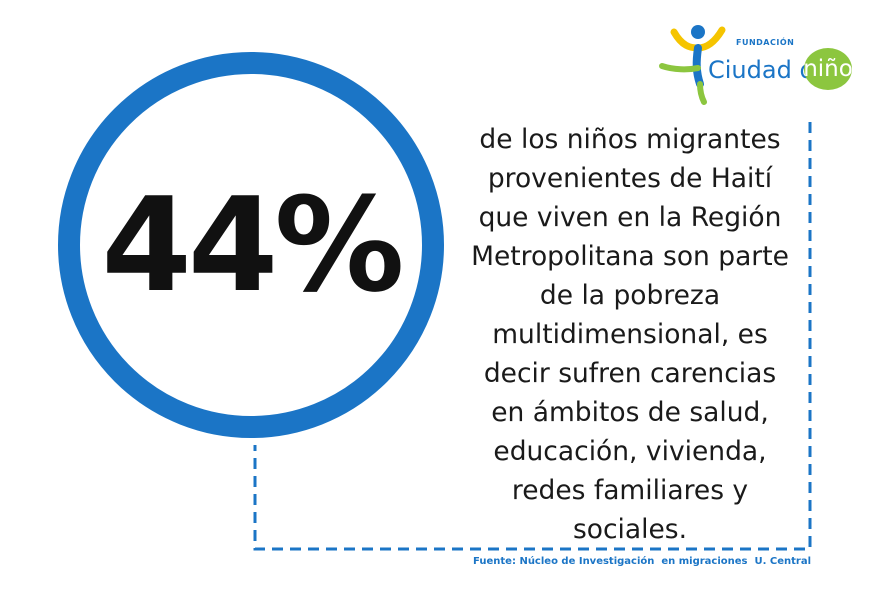 Image resolution: width=869 pixels, height=601 pixels. Describe the element at coordinates (630, 490) in the screenshot. I see `statement-line: redes familiares y` at that location.